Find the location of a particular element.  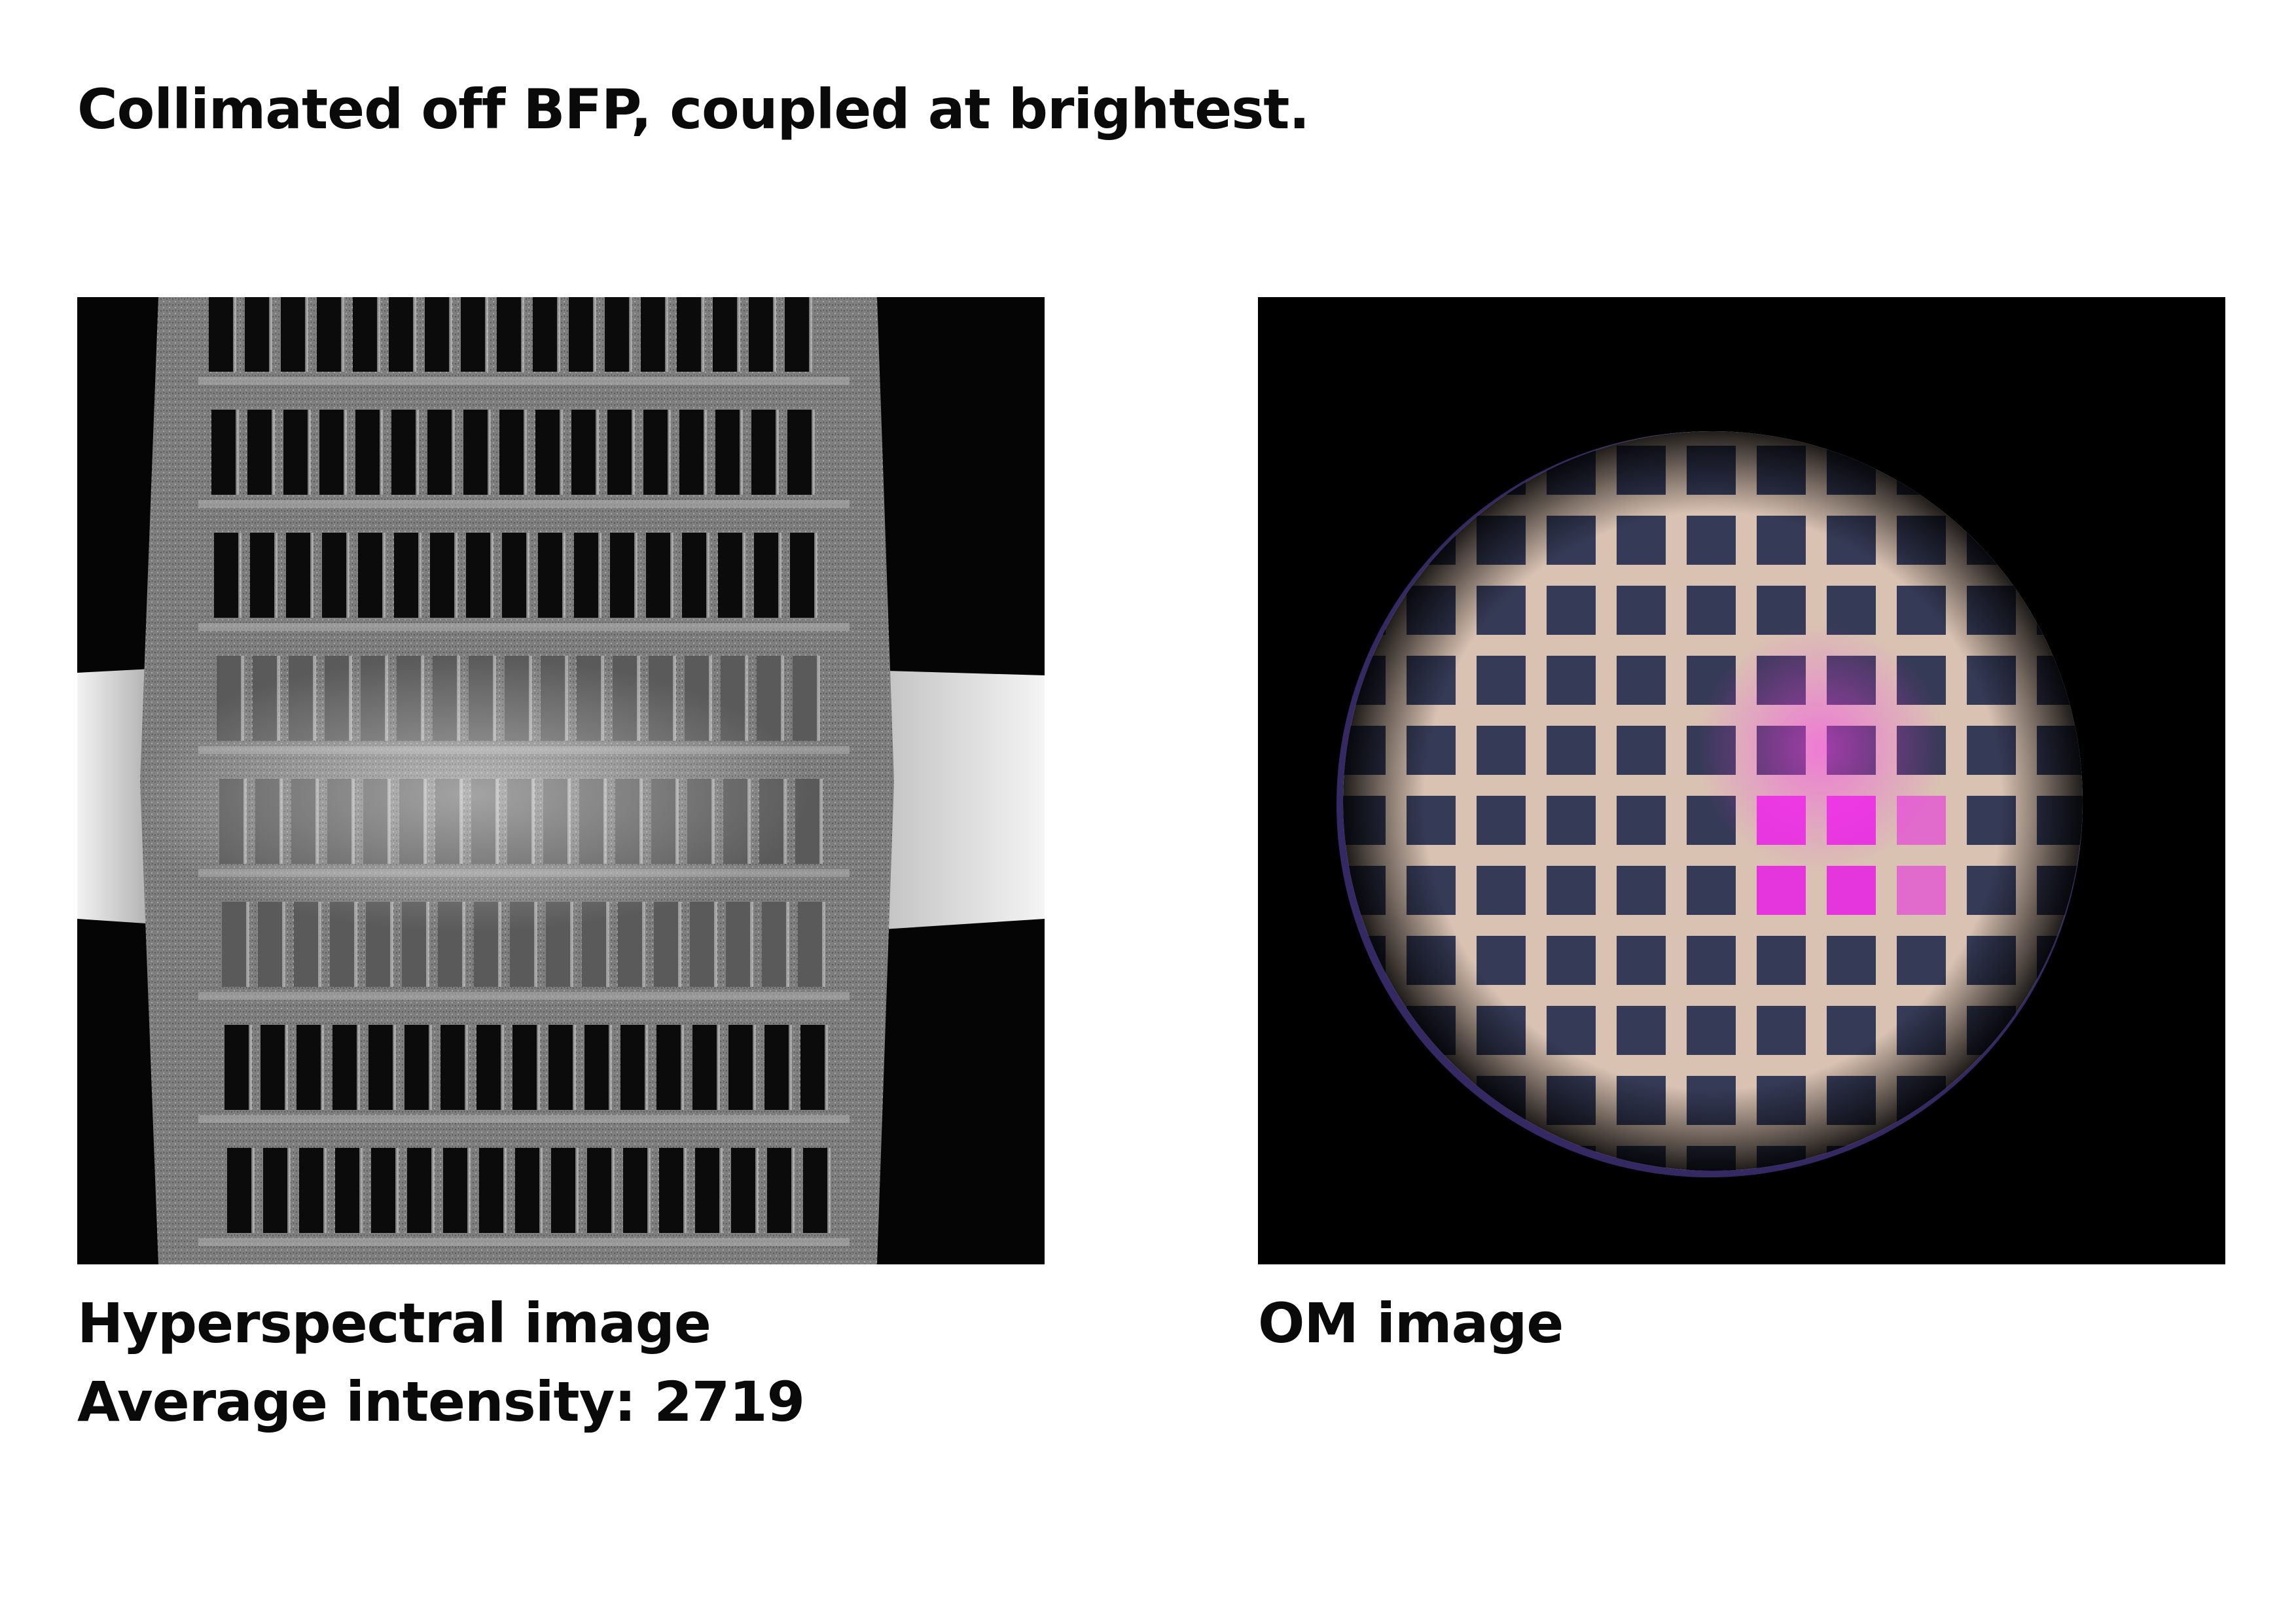

average-intensity: Average intensity: 2719 is located at coordinates (441, 1402).